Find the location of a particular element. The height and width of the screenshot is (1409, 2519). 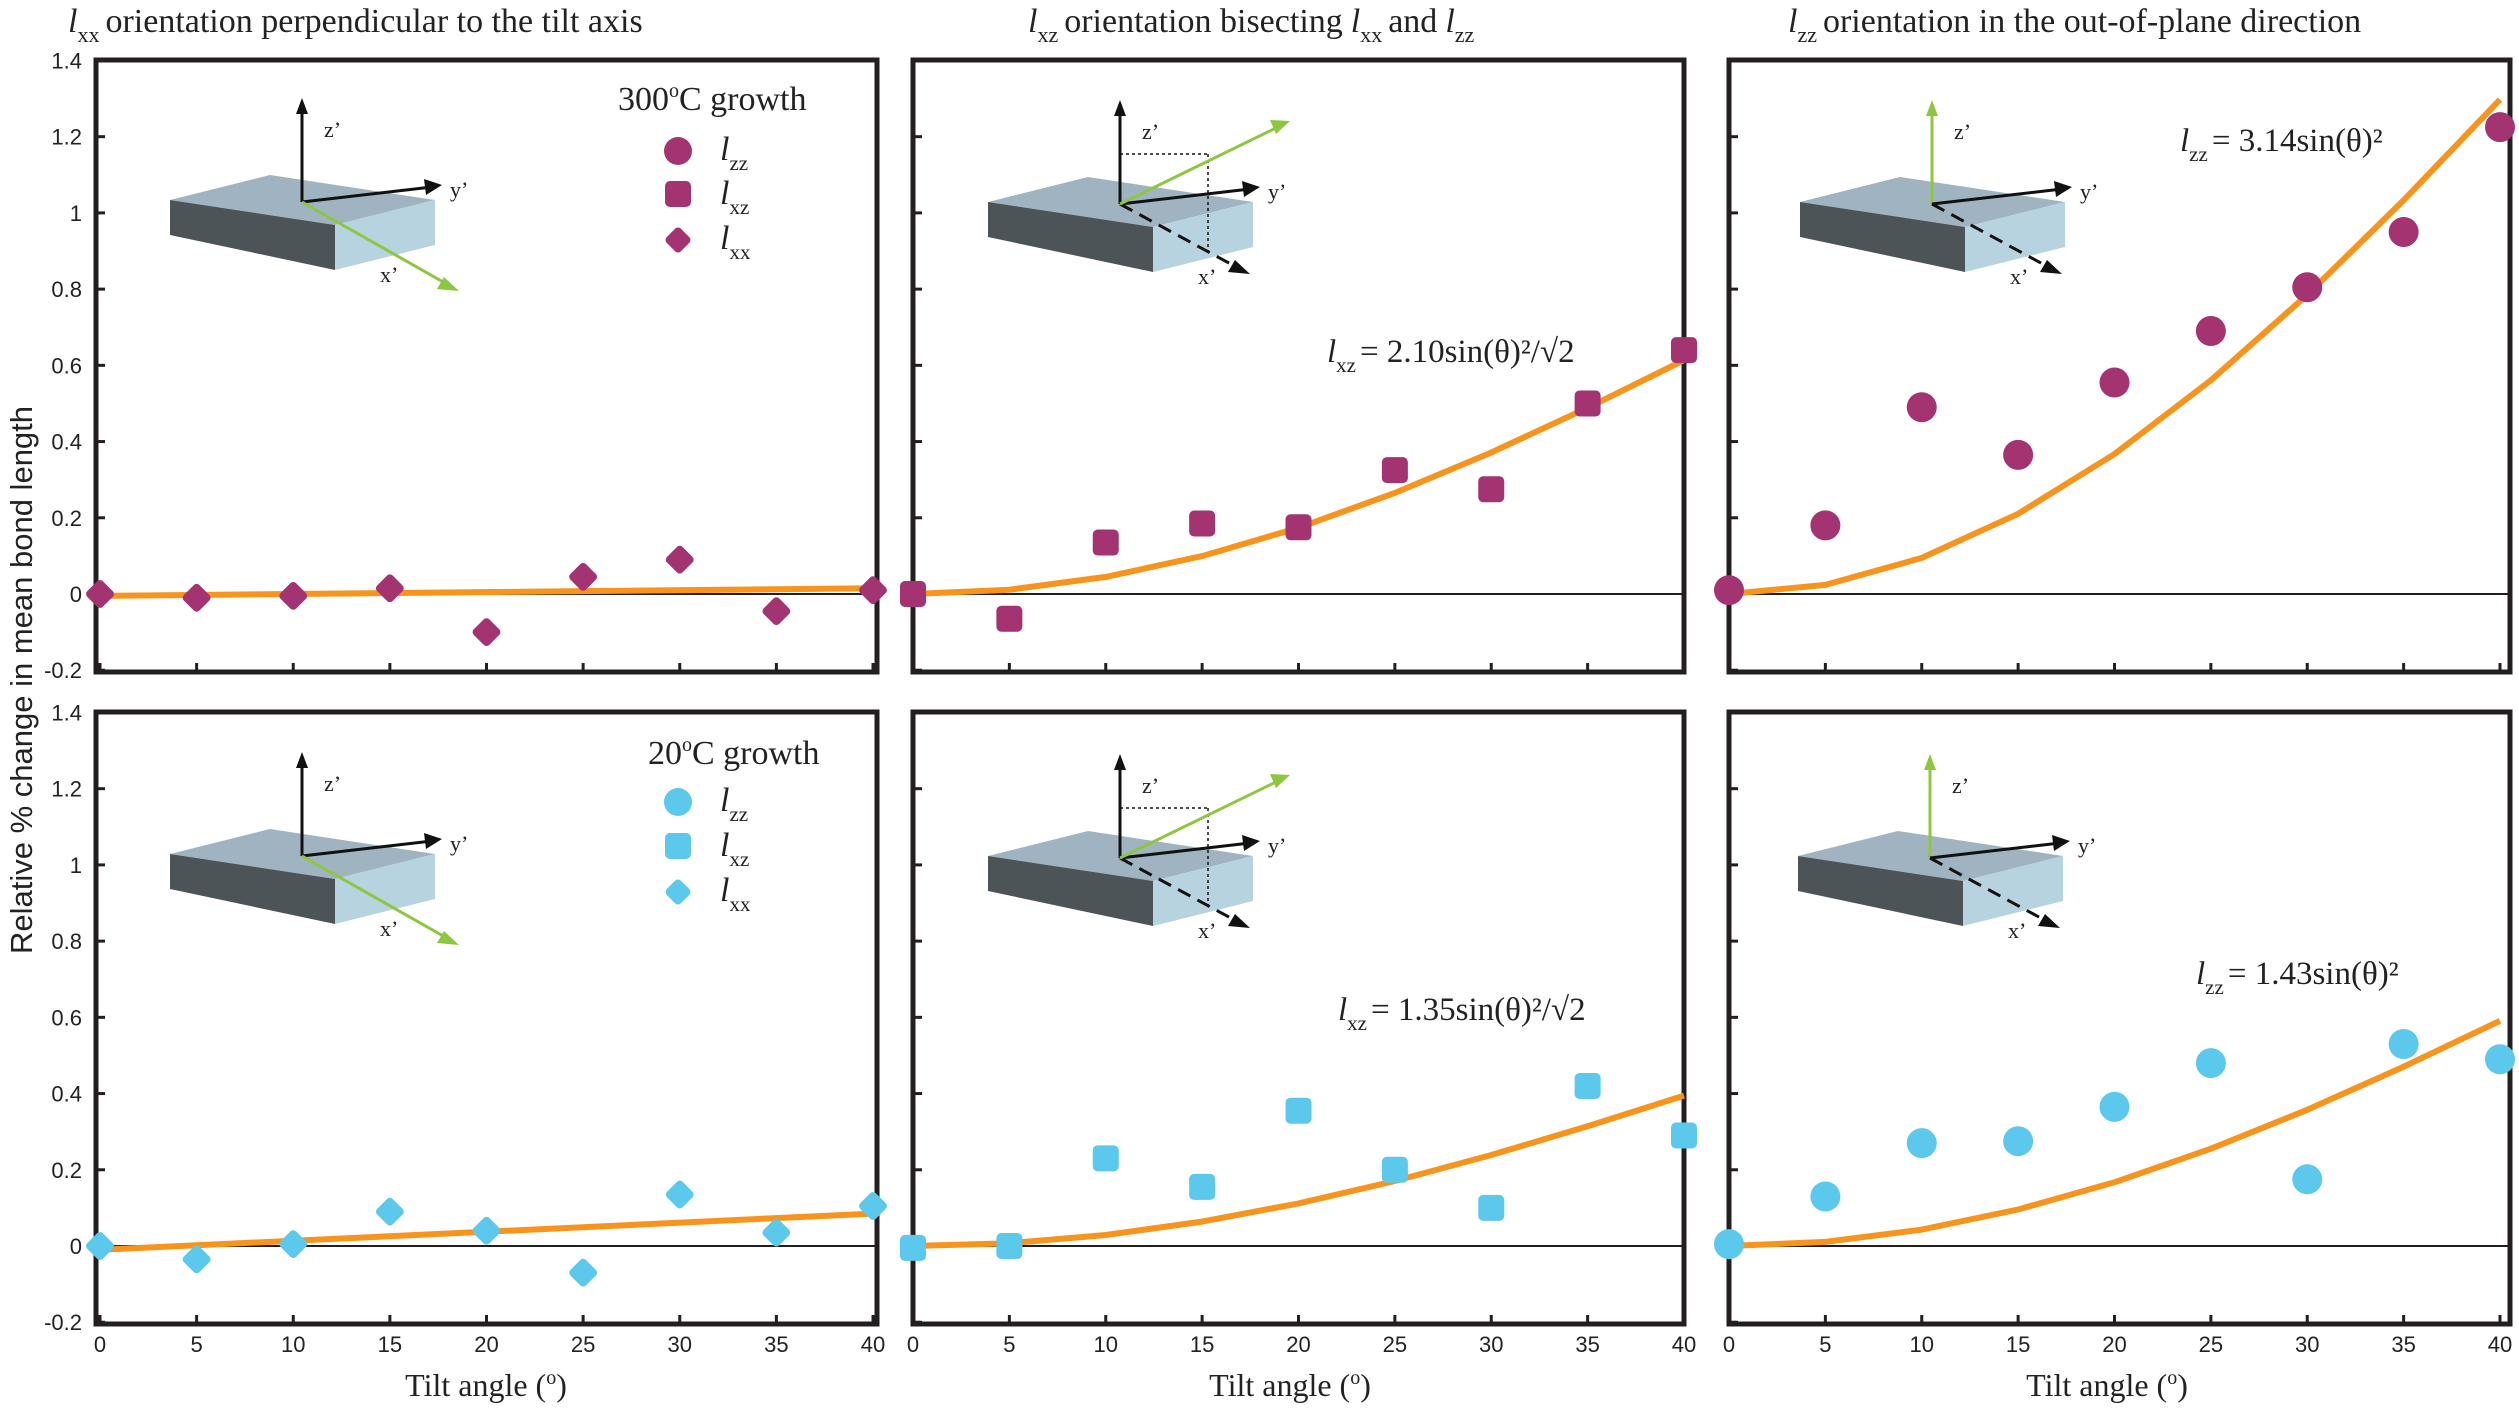

x-axis-label-3: Tilt angle (o) is located at coordinates (2107, 1385).